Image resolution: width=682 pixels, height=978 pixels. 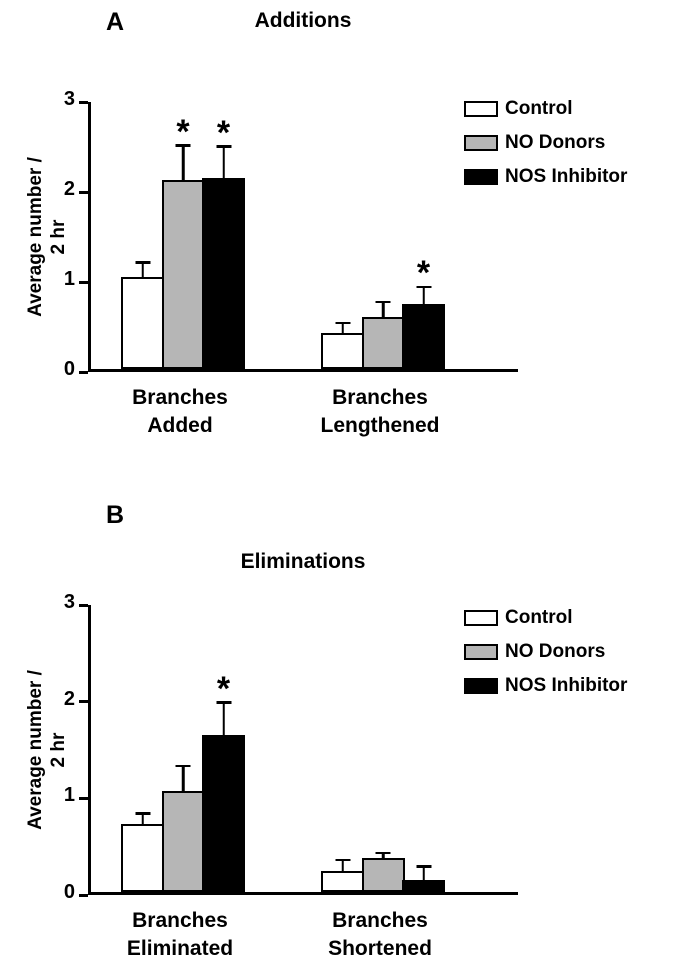 I want to click on chart-title-additions: Additions, so click(x=303, y=20).